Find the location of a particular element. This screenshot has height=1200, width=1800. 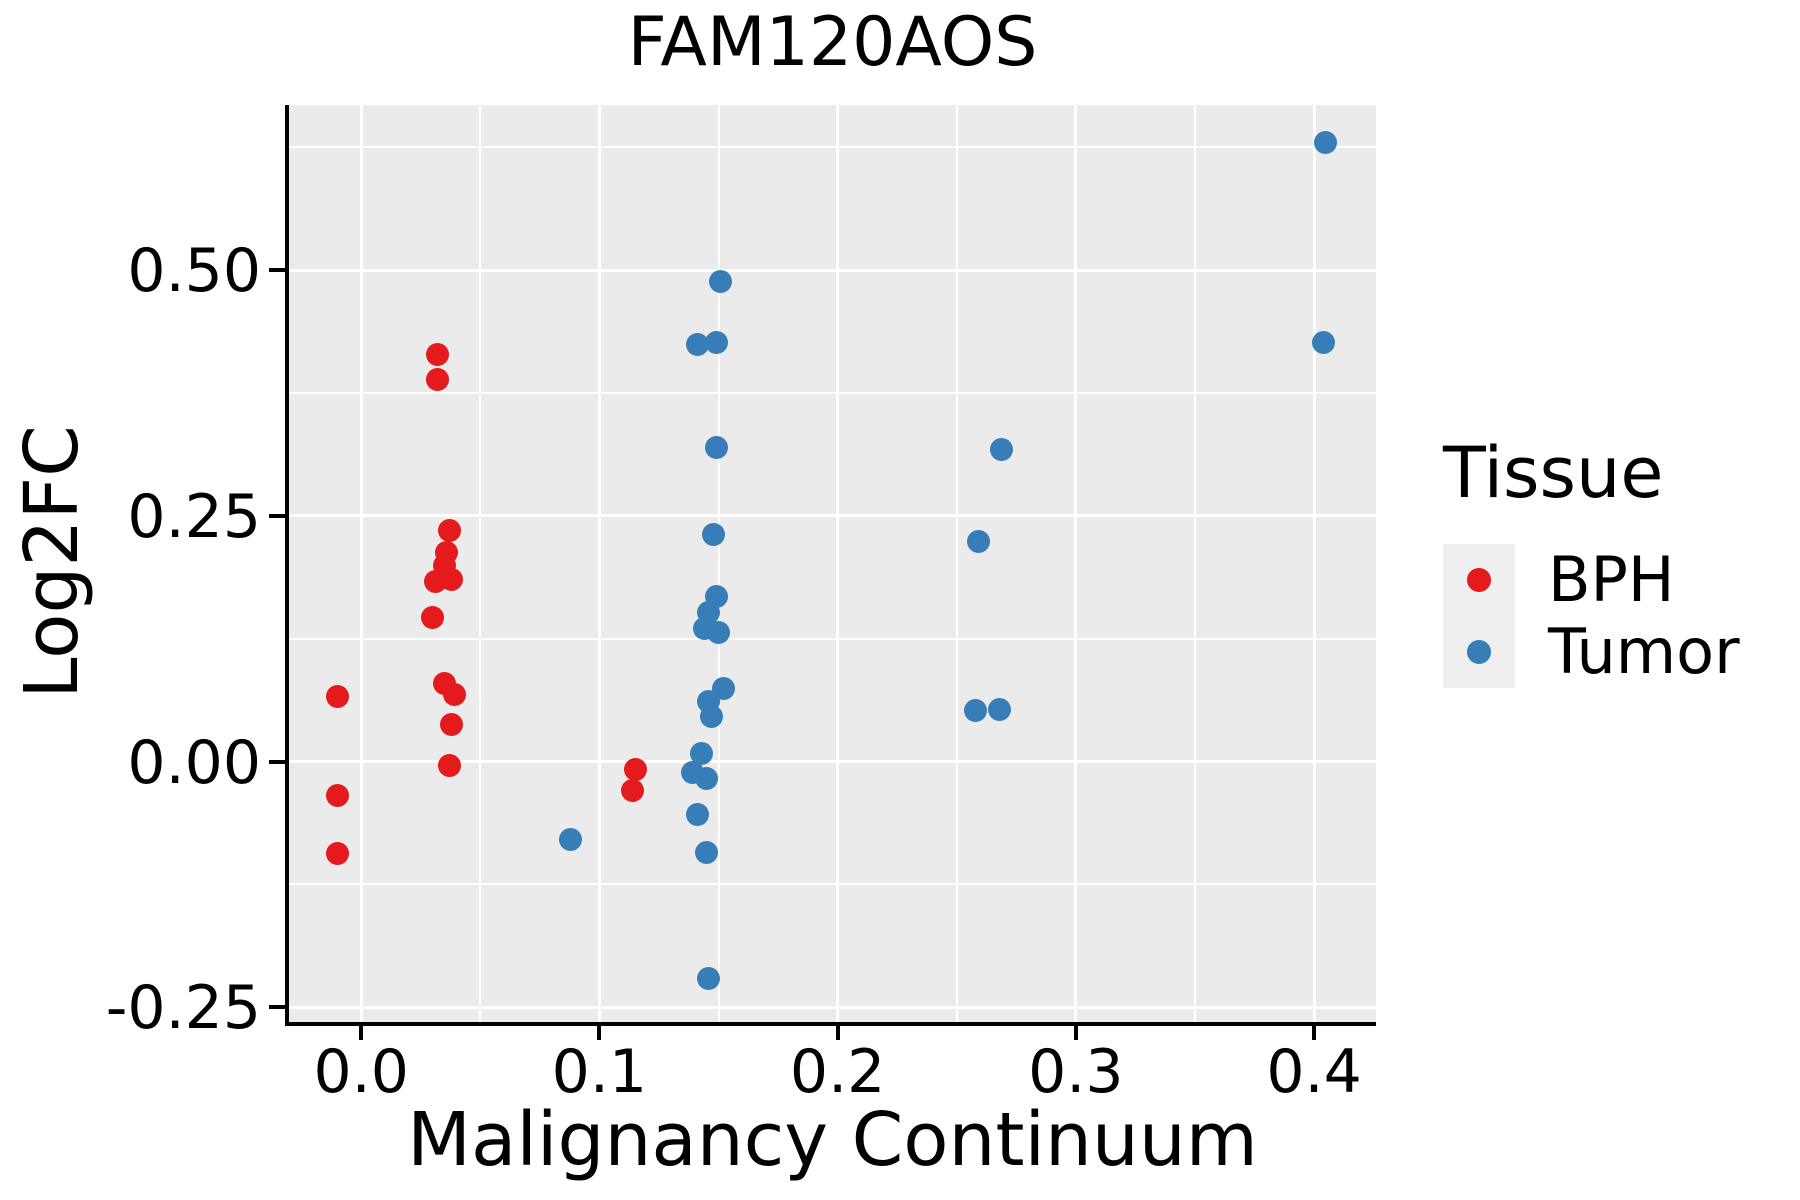

legend-keys: BPH Tumor is located at coordinates (1618, 616).